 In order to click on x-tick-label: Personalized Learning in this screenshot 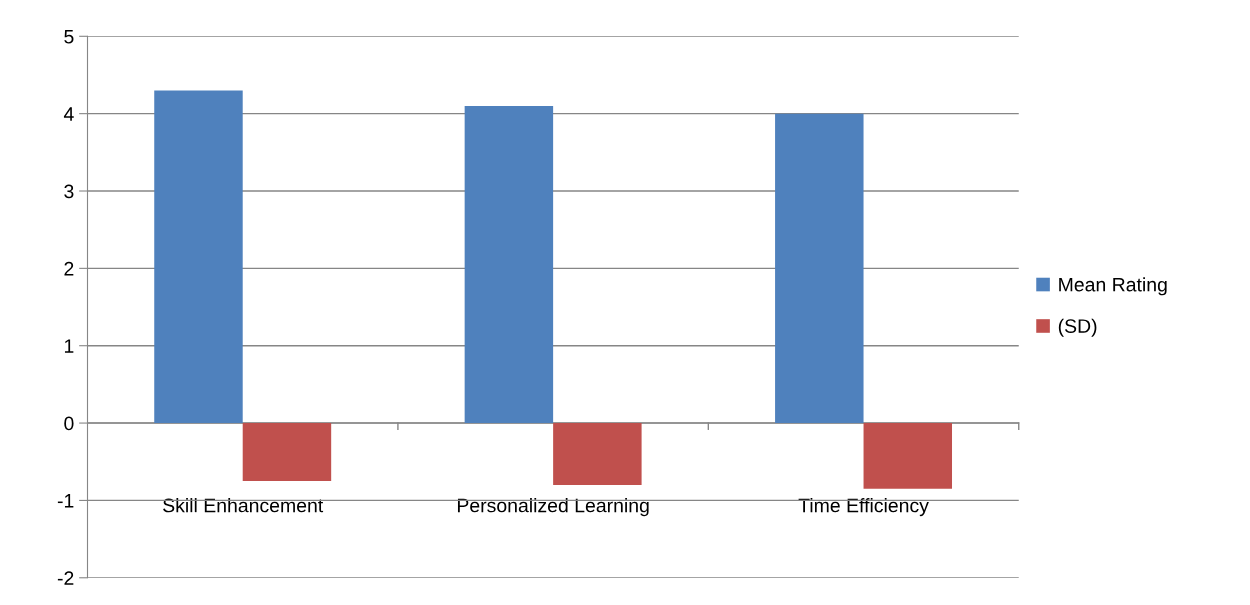, I will do `click(553, 507)`.